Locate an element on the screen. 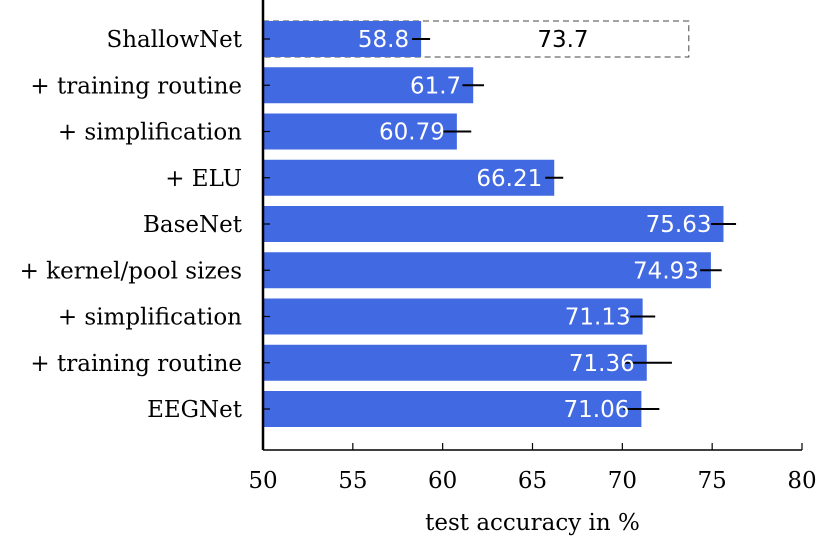  x-tick-label: 65 is located at coordinates (532, 481).